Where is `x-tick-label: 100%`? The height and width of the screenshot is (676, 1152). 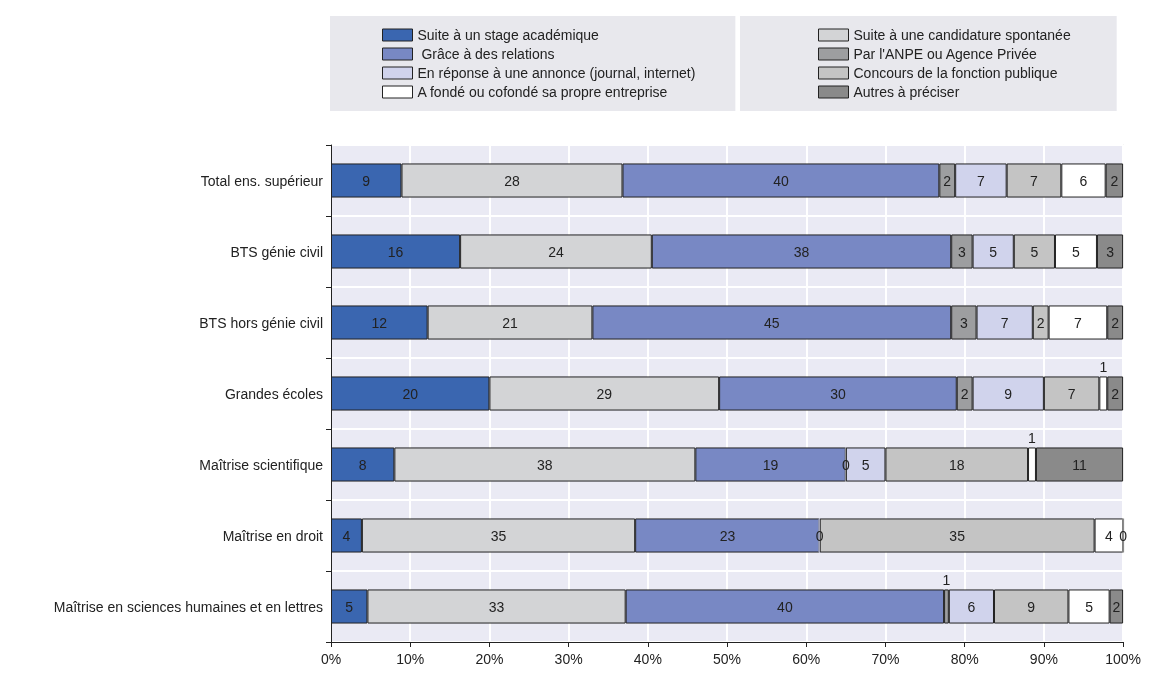 x-tick-label: 100% is located at coordinates (1123, 659).